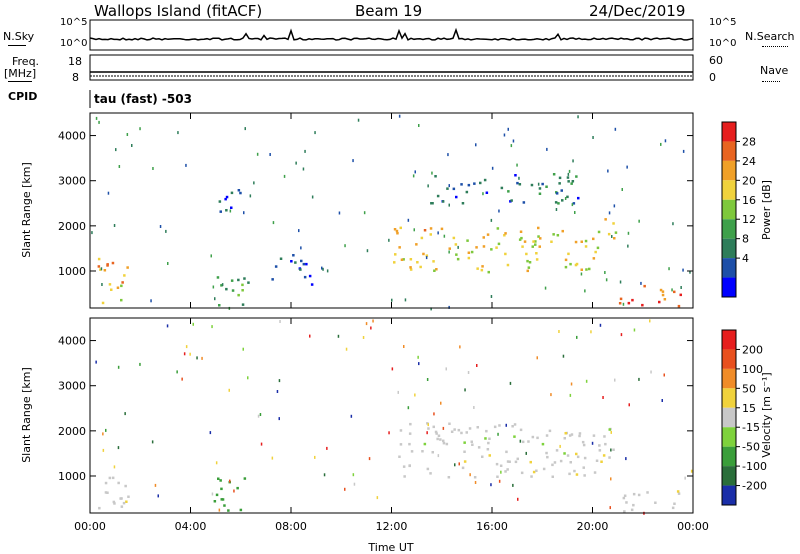  What do you see at coordinates (178, 11) in the screenshot?
I see `station-title: Wallops Island (fitACF)` at bounding box center [178, 11].